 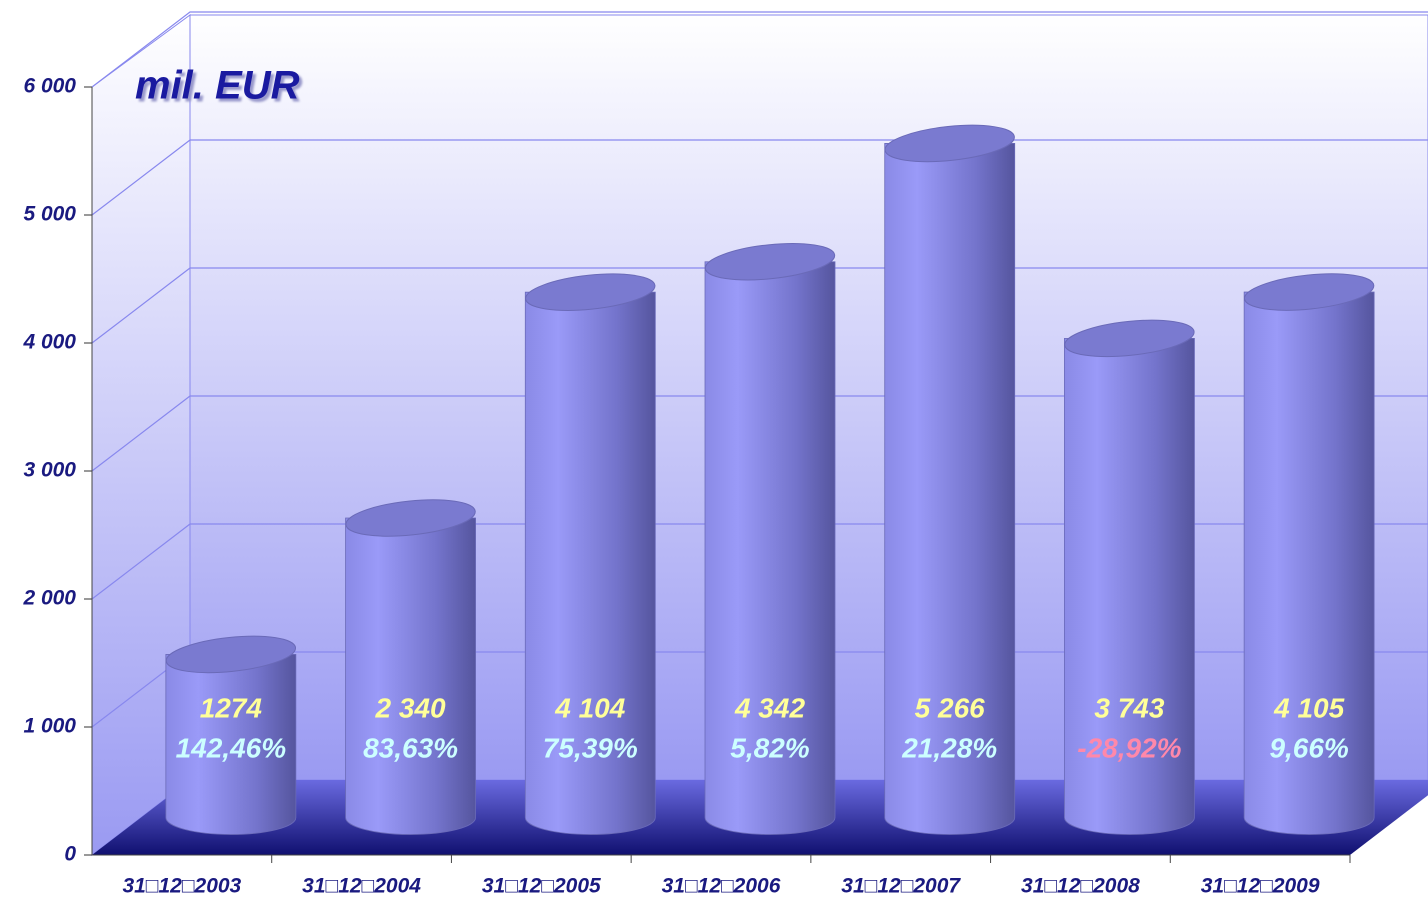 I want to click on value-label: 2 340, so click(x=410, y=707).